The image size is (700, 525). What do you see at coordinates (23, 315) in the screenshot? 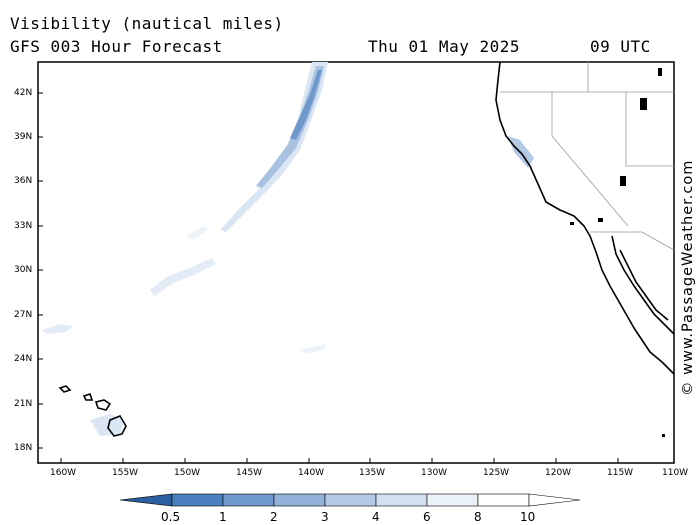
I see `lat-label: 27N` at bounding box center [23, 315].